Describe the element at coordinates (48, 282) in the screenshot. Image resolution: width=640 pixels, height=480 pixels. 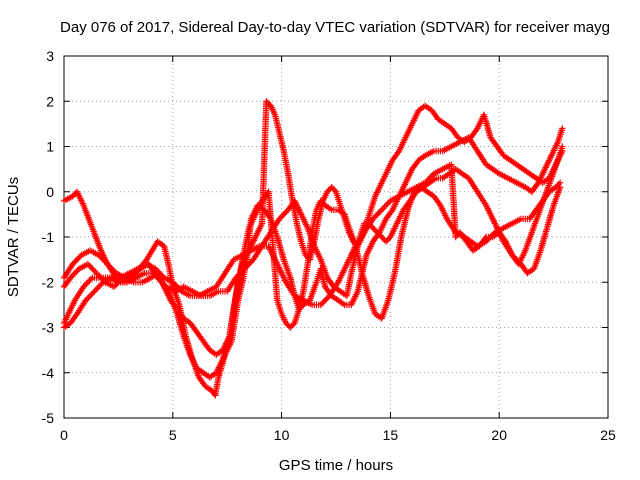
I see `y-tick-label: -2` at that location.